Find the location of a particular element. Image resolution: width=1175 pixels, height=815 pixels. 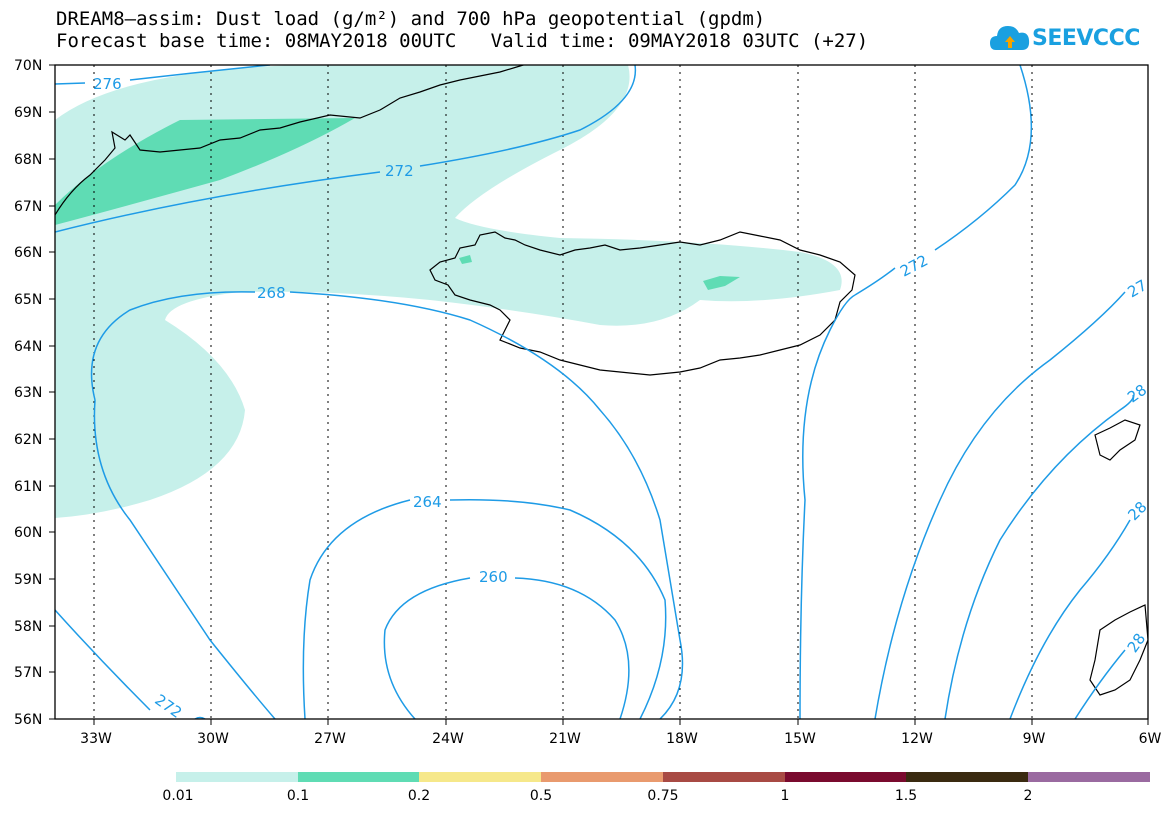

colorbar is located at coordinates (663, 777).